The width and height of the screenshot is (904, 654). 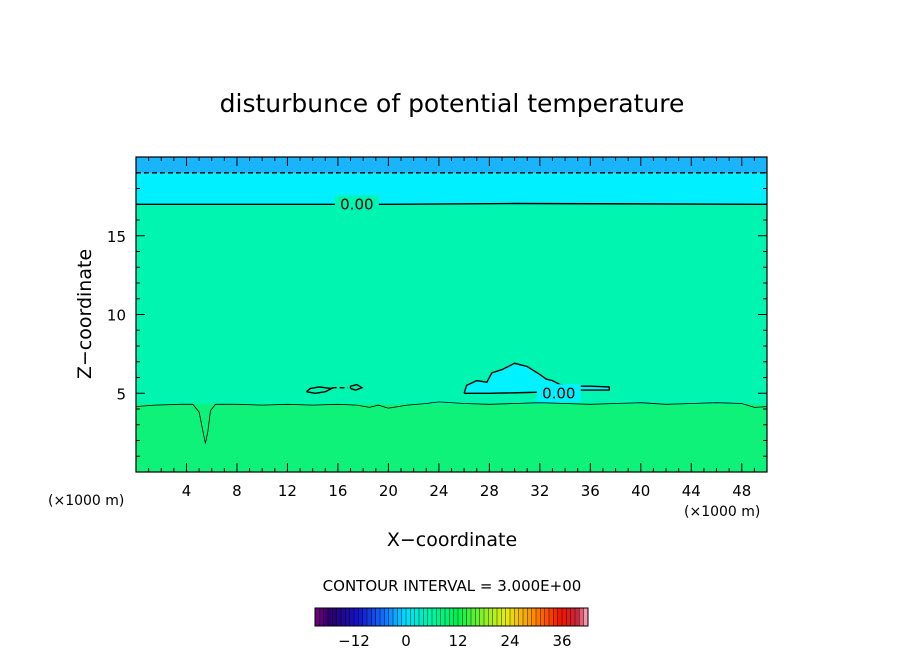 What do you see at coordinates (86, 501) in the screenshot?
I see `x-unit-left: (×1000 m)` at bounding box center [86, 501].